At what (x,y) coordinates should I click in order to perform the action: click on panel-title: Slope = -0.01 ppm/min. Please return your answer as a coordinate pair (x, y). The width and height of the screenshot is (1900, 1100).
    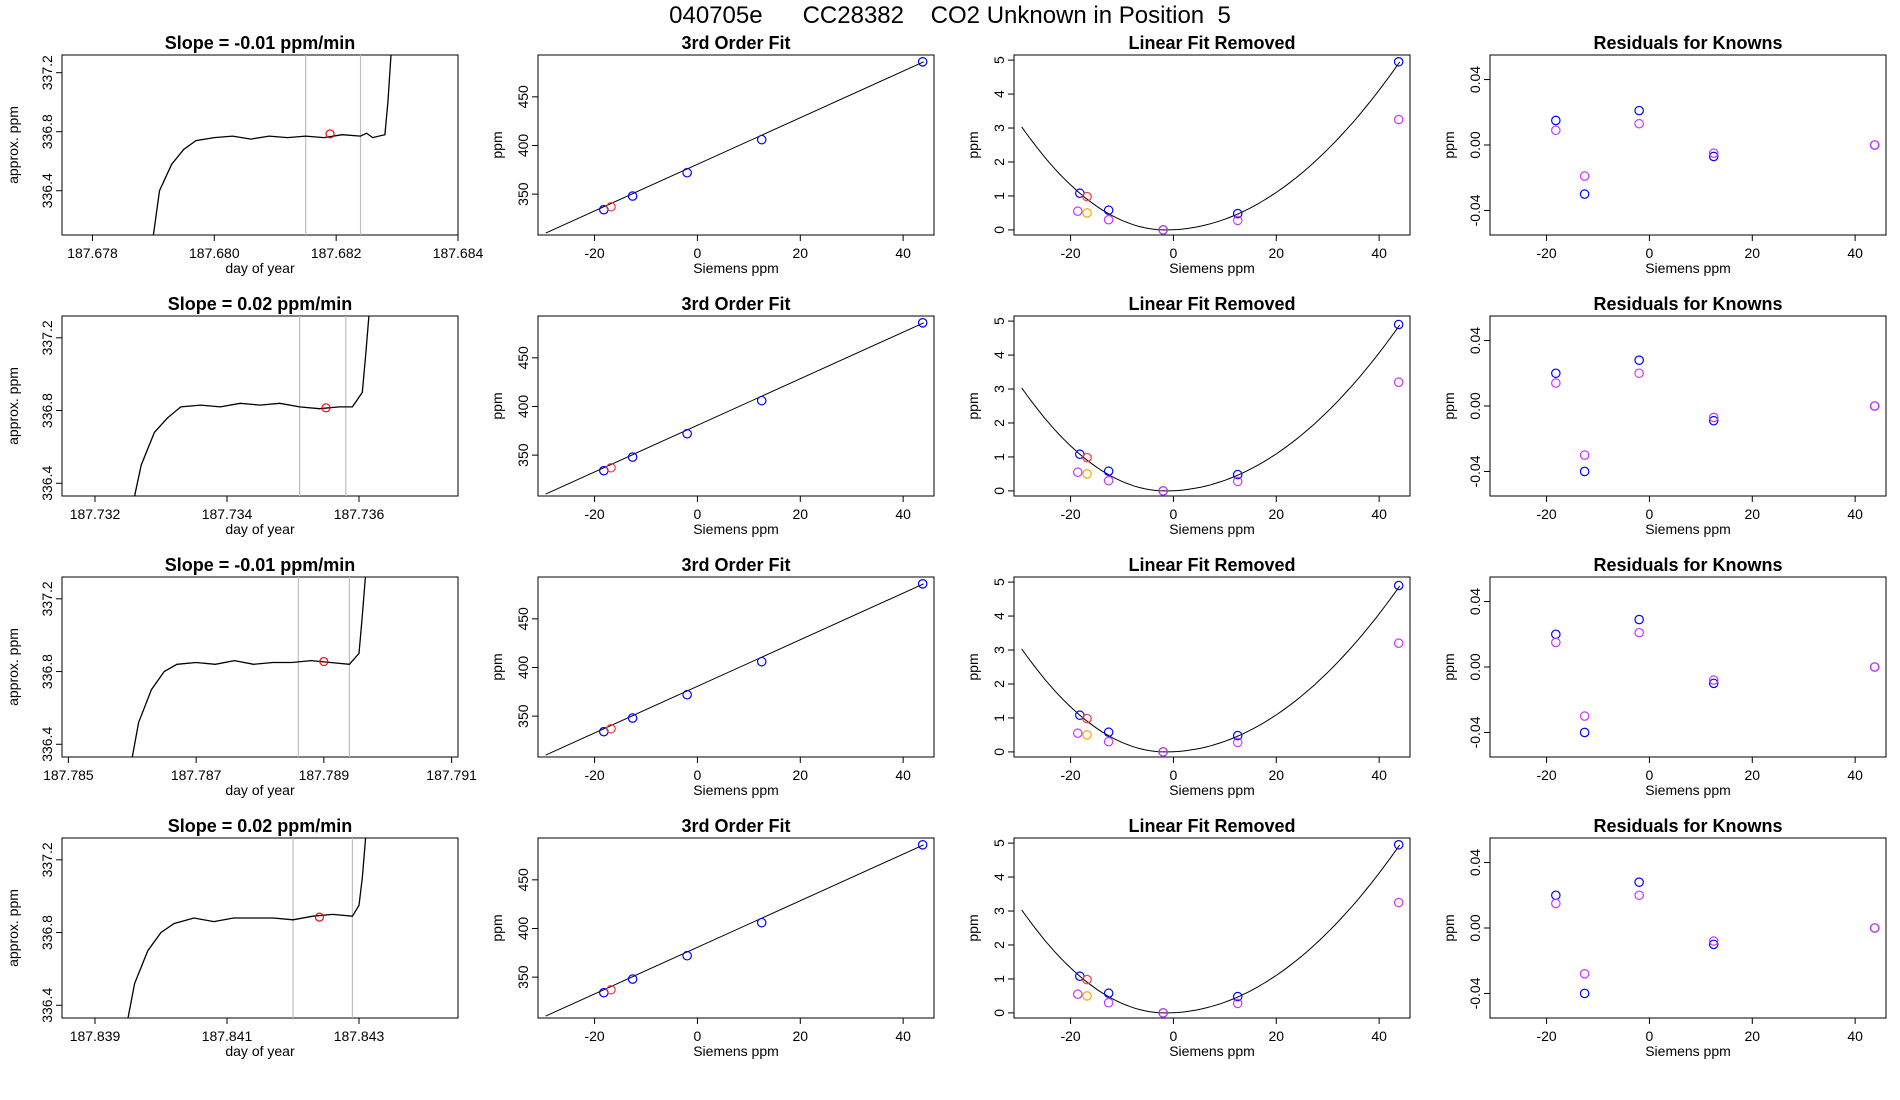
    Looking at the image, I should click on (260, 43).